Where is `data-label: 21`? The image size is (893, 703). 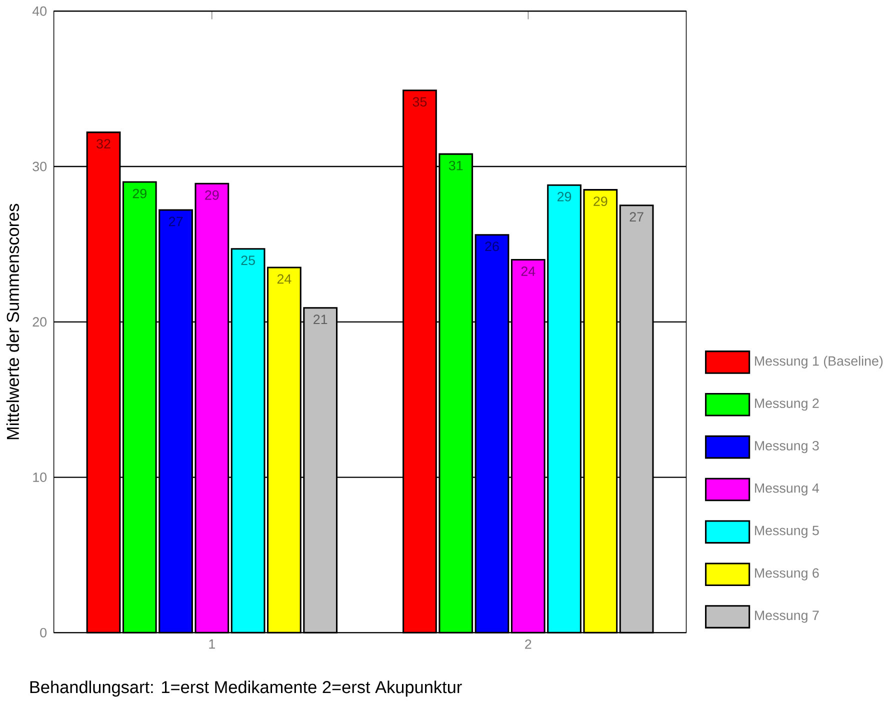 data-label: 21 is located at coordinates (321, 319).